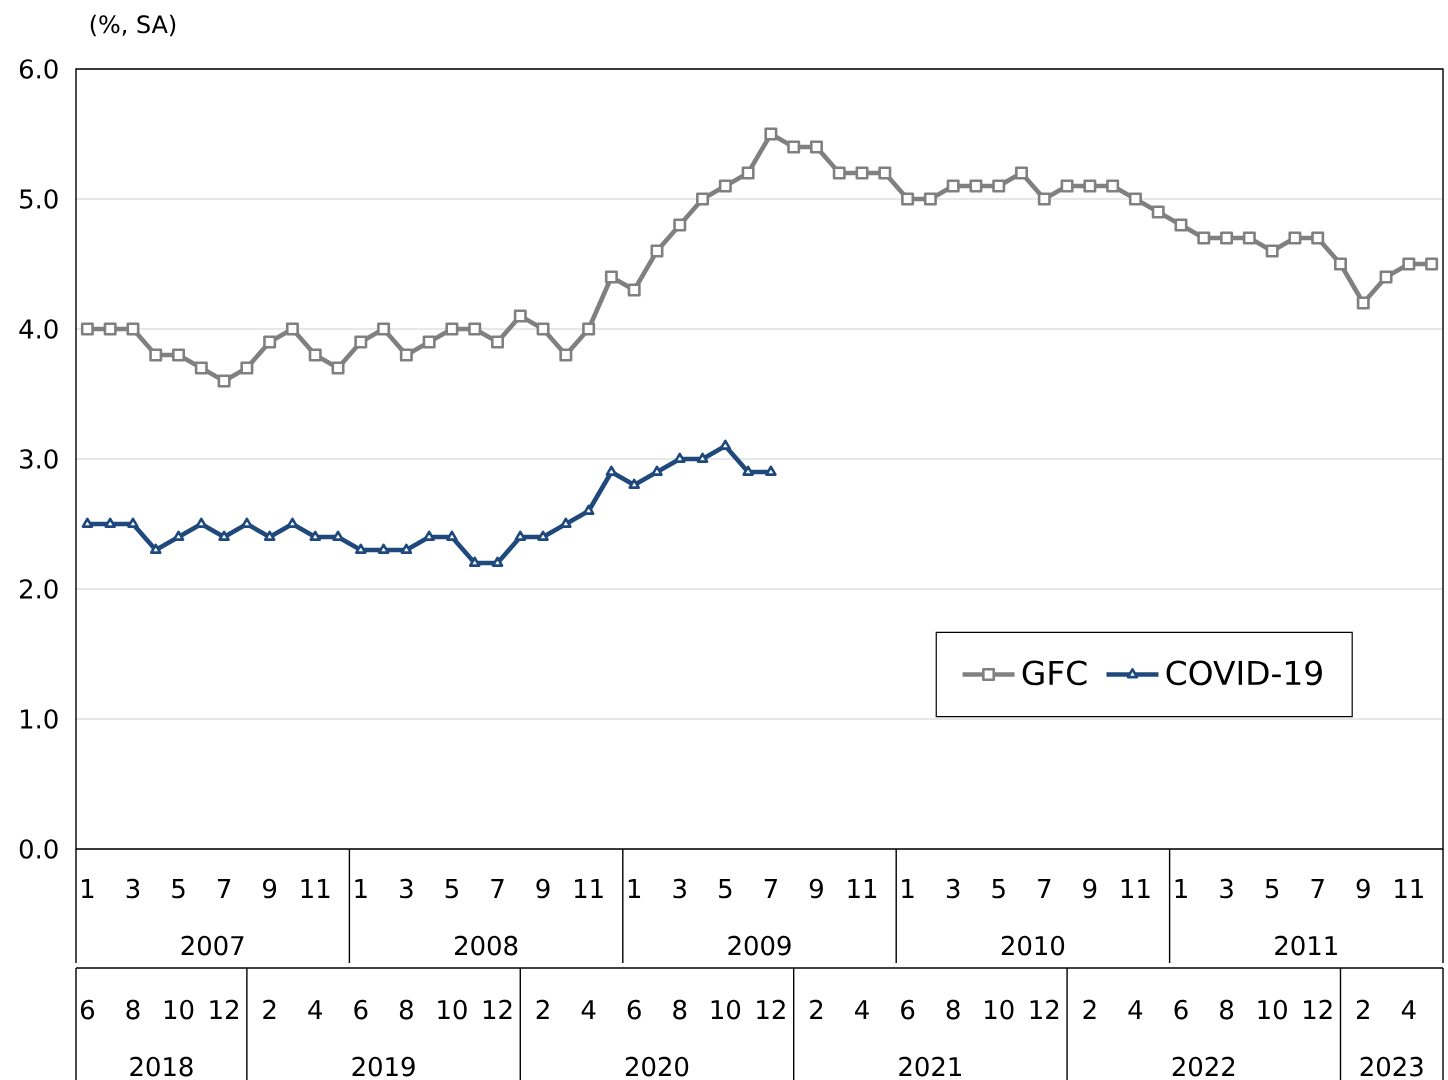 The width and height of the screenshot is (1448, 1080). Describe the element at coordinates (486, 945) in the screenshot. I see `text: 2008` at that location.